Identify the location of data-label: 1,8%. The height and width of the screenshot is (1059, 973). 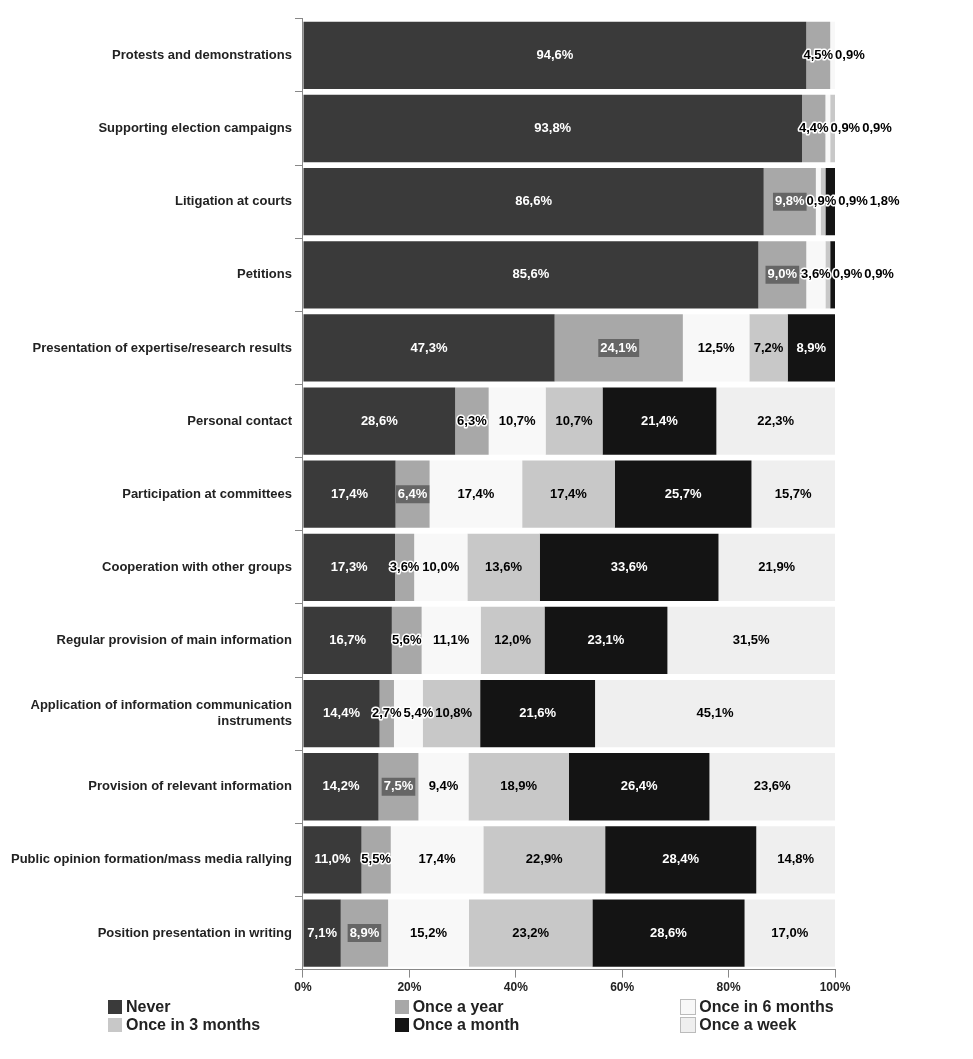
(884, 201).